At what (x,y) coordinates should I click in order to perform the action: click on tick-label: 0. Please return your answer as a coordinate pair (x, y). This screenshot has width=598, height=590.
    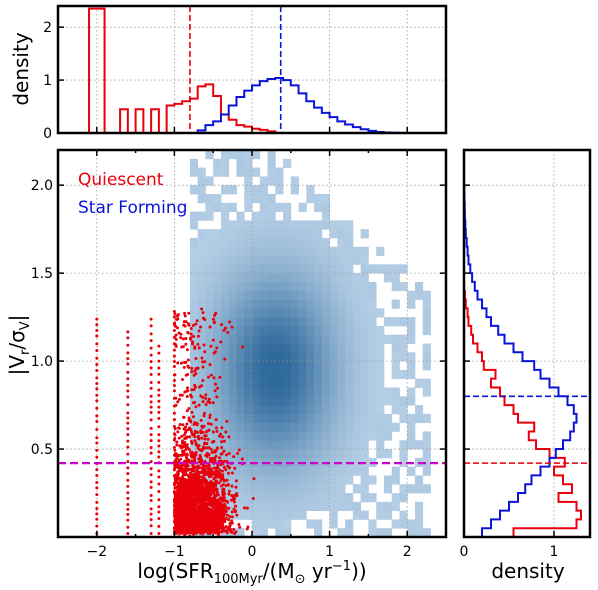
    Looking at the image, I should click on (47, 134).